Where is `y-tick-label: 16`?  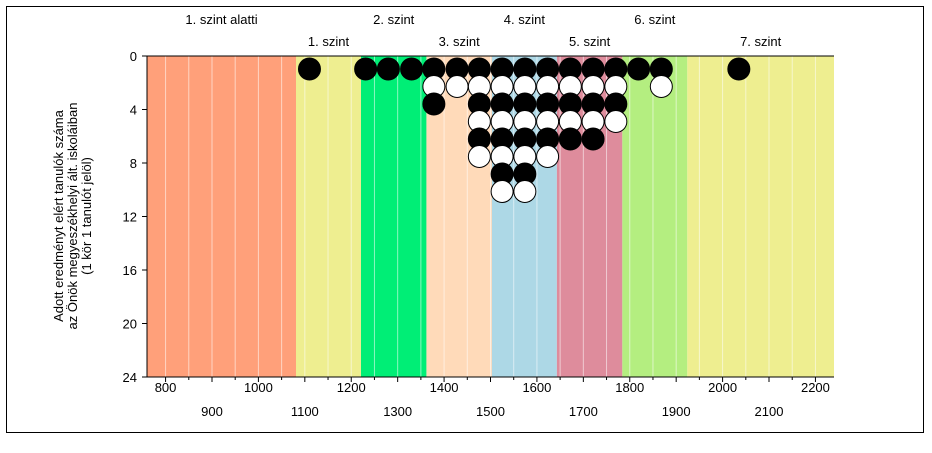
y-tick-label: 16 is located at coordinates (130, 270).